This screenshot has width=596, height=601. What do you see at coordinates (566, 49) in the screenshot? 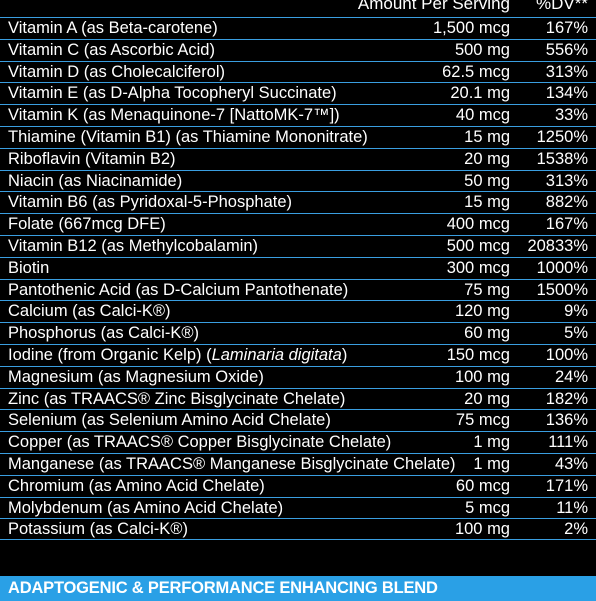
I see `nutrient-dv: 556%` at bounding box center [566, 49].